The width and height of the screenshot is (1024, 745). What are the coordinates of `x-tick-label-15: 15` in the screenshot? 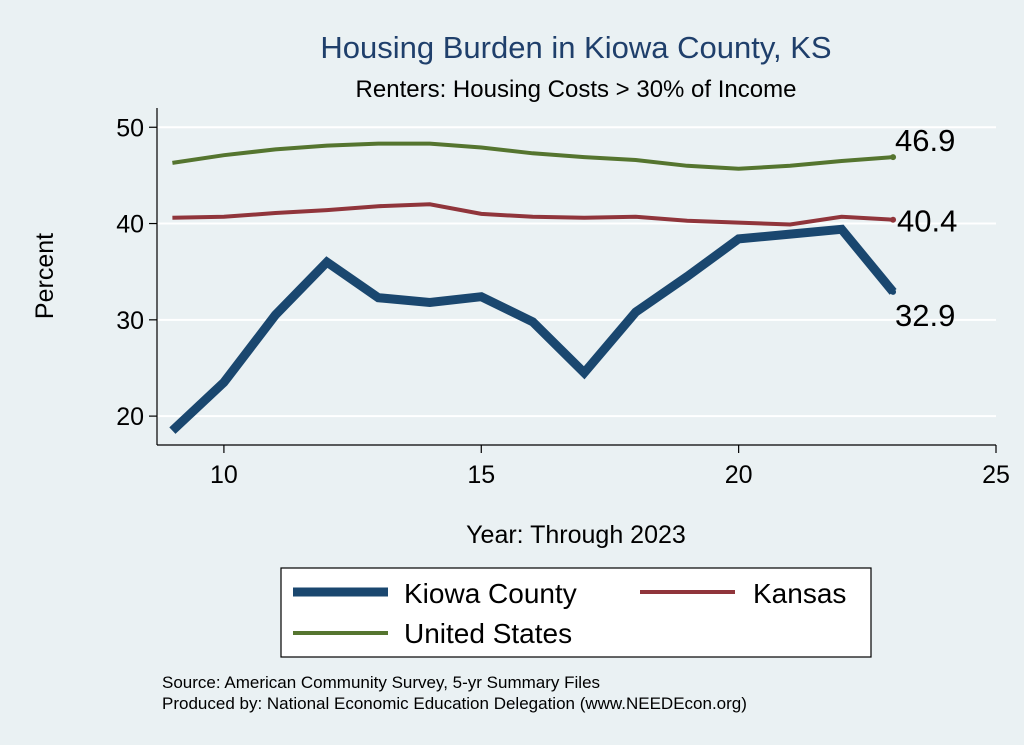 It's located at (481, 475).